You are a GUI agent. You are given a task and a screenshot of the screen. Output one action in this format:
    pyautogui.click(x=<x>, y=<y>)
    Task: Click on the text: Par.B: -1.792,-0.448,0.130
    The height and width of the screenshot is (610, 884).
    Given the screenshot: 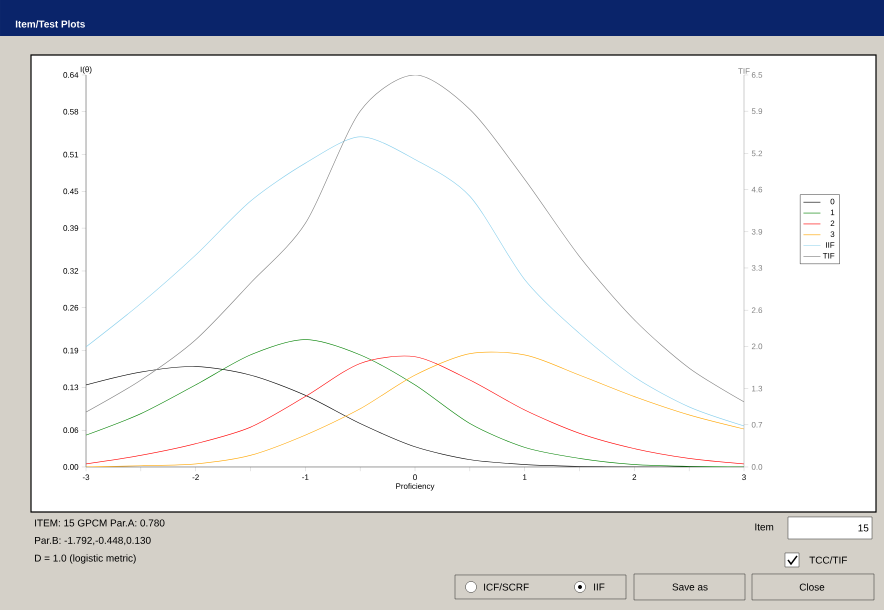 What is the action you would take?
    pyautogui.click(x=93, y=541)
    